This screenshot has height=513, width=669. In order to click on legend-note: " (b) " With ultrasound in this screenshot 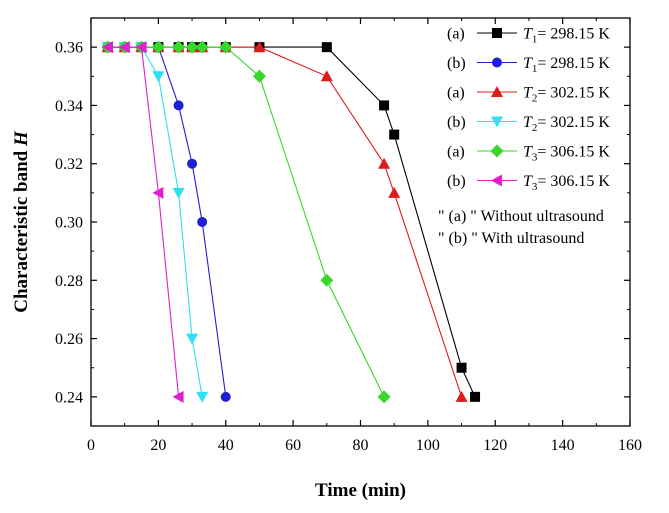, I will do `click(511, 238)`.